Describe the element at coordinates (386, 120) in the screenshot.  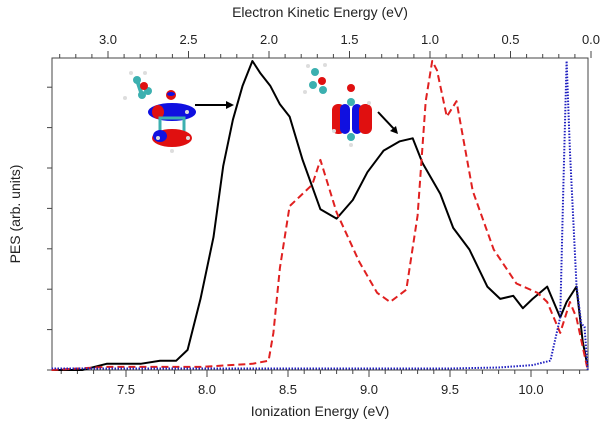
I see `arrow-right` at that location.